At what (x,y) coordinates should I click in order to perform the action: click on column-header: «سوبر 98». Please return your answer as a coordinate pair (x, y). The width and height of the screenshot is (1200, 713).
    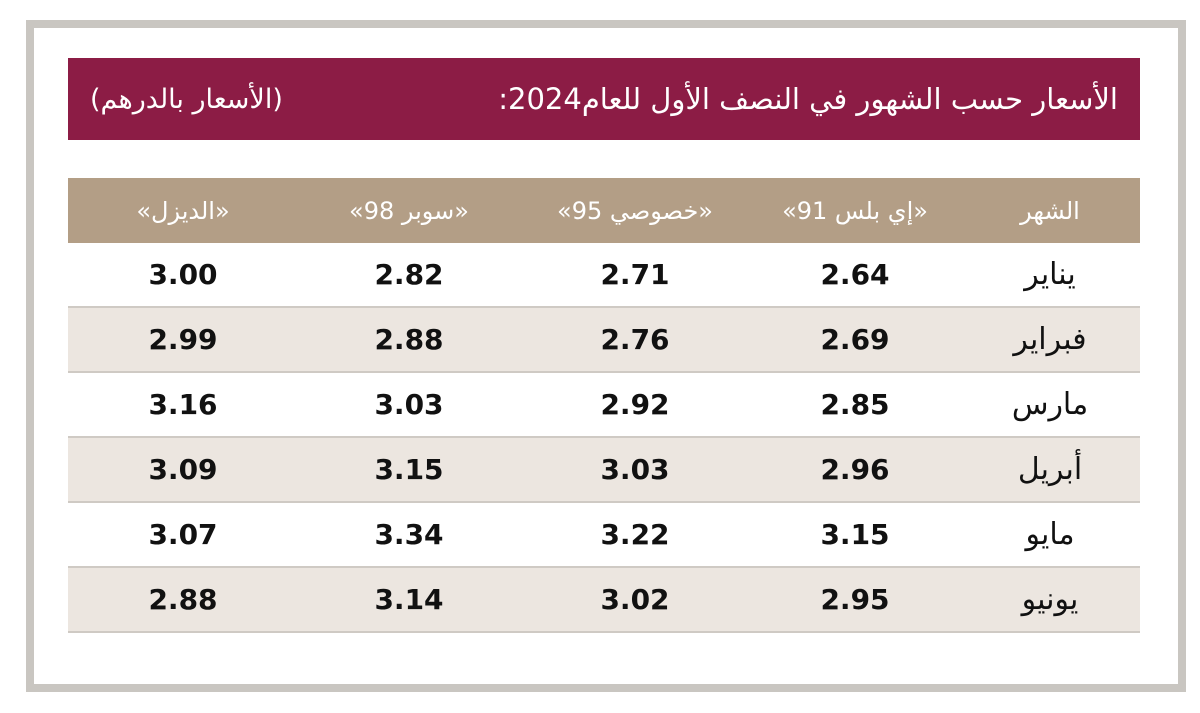
    Looking at the image, I should click on (409, 210).